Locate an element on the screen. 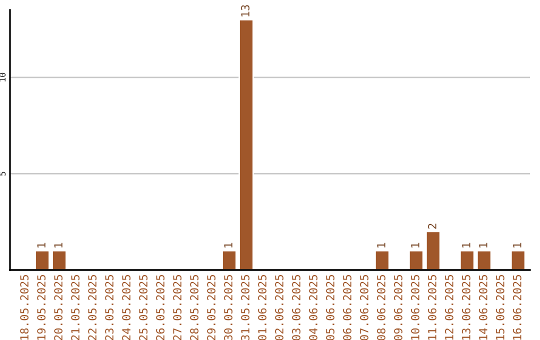  x-tick-label: 23.05.2025 is located at coordinates (109, 307).